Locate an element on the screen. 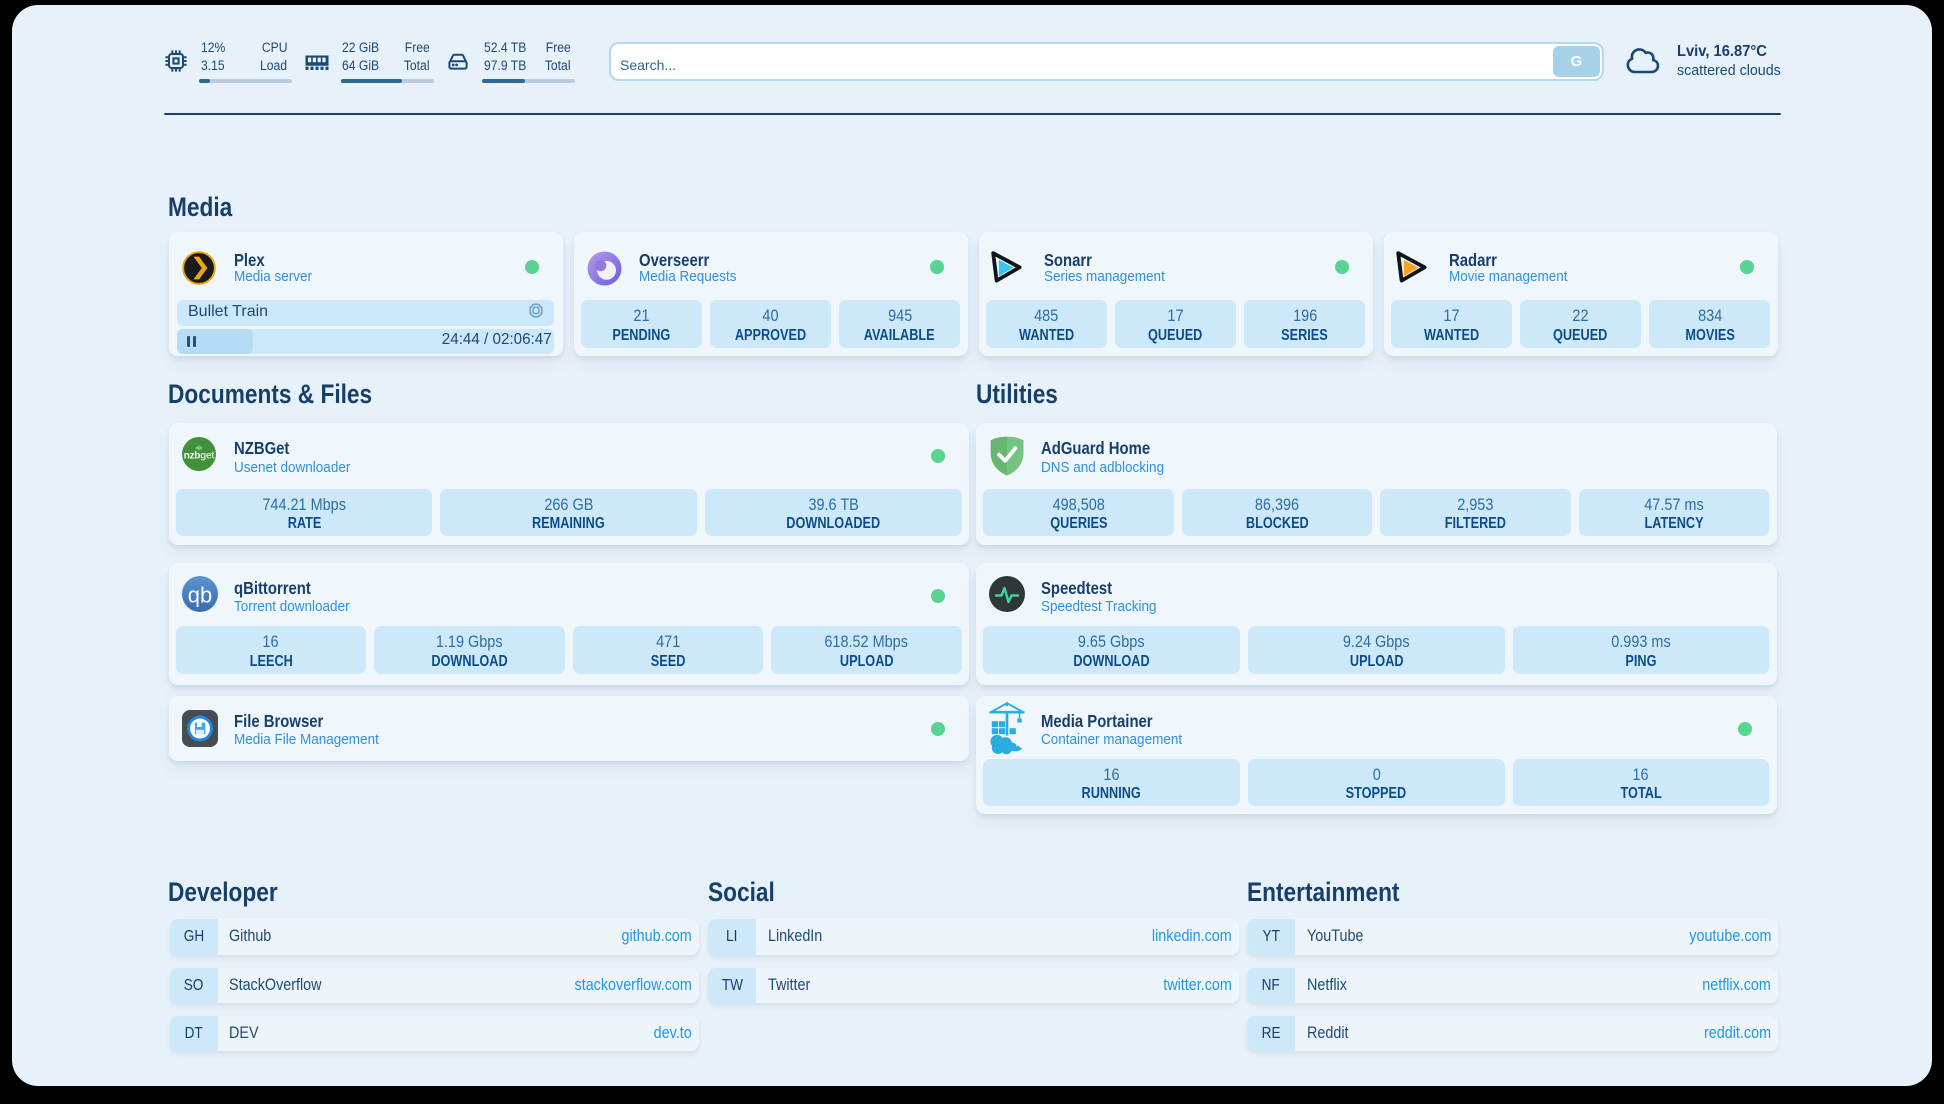 This screenshot has width=1944, height=1104. svg-text: qb is located at coordinates (199, 595).